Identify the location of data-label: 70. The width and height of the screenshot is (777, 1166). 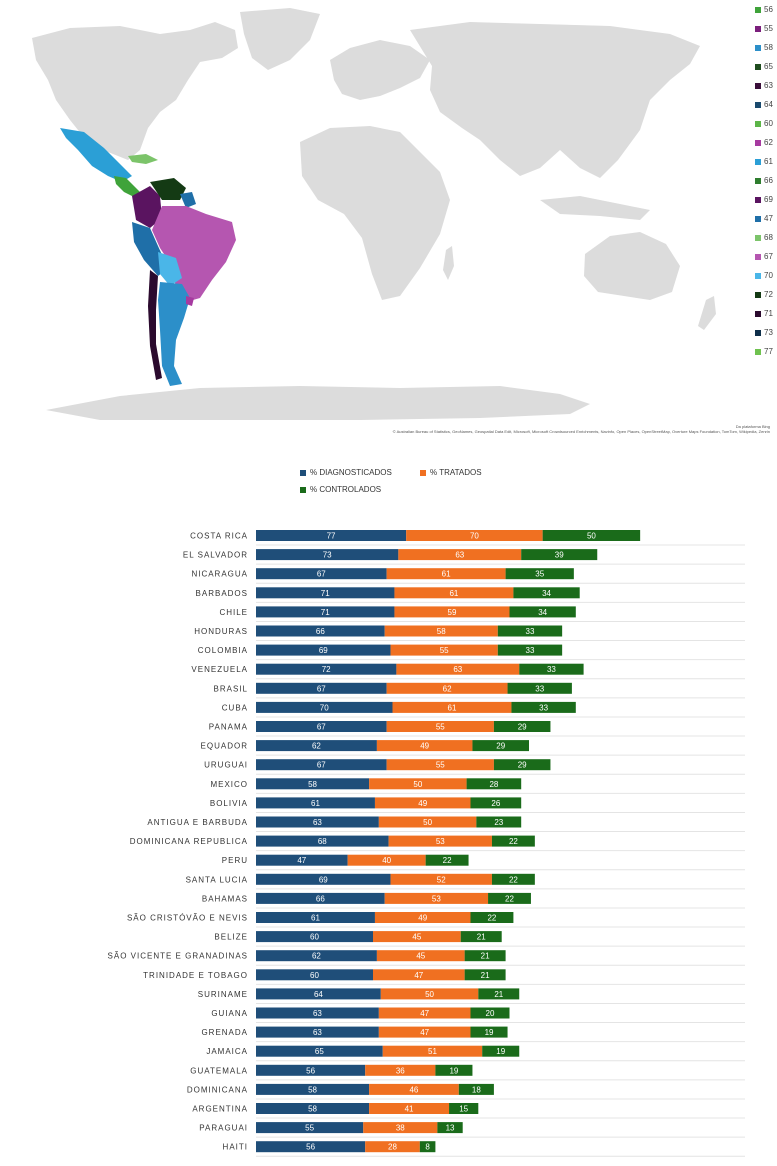
(474, 536).